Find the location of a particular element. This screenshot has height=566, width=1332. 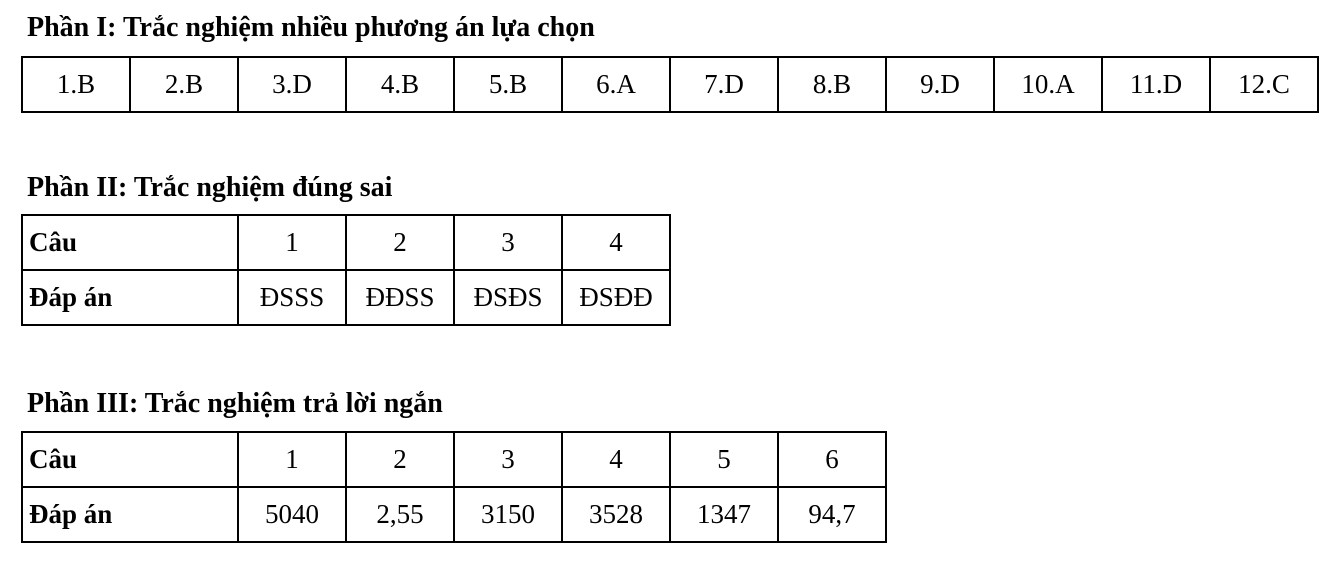

answer-cell: 7.D is located at coordinates (724, 84).